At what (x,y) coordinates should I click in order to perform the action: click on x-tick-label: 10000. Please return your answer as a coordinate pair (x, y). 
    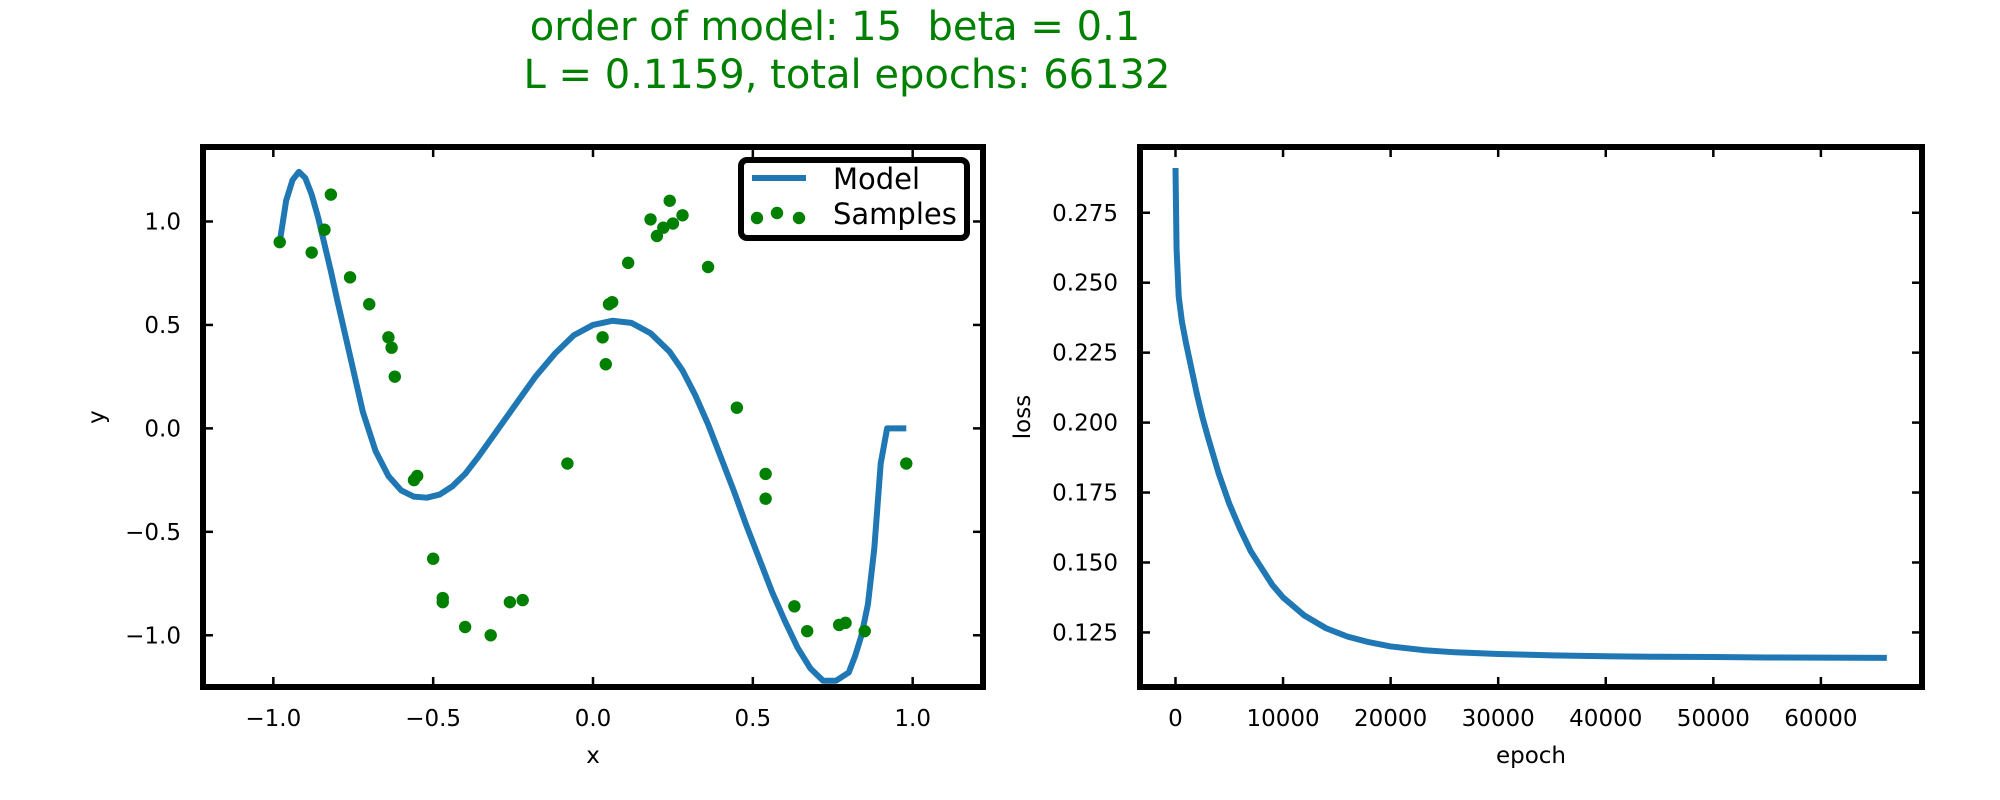
    Looking at the image, I should click on (1282, 719).